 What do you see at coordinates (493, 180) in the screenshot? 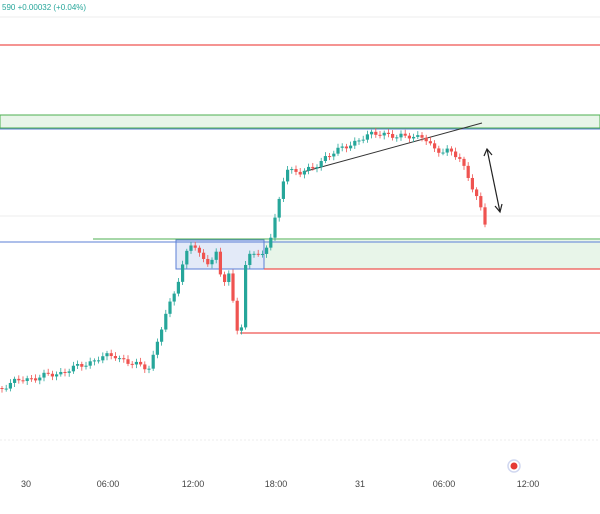
I see `measure-arrow` at bounding box center [493, 180].